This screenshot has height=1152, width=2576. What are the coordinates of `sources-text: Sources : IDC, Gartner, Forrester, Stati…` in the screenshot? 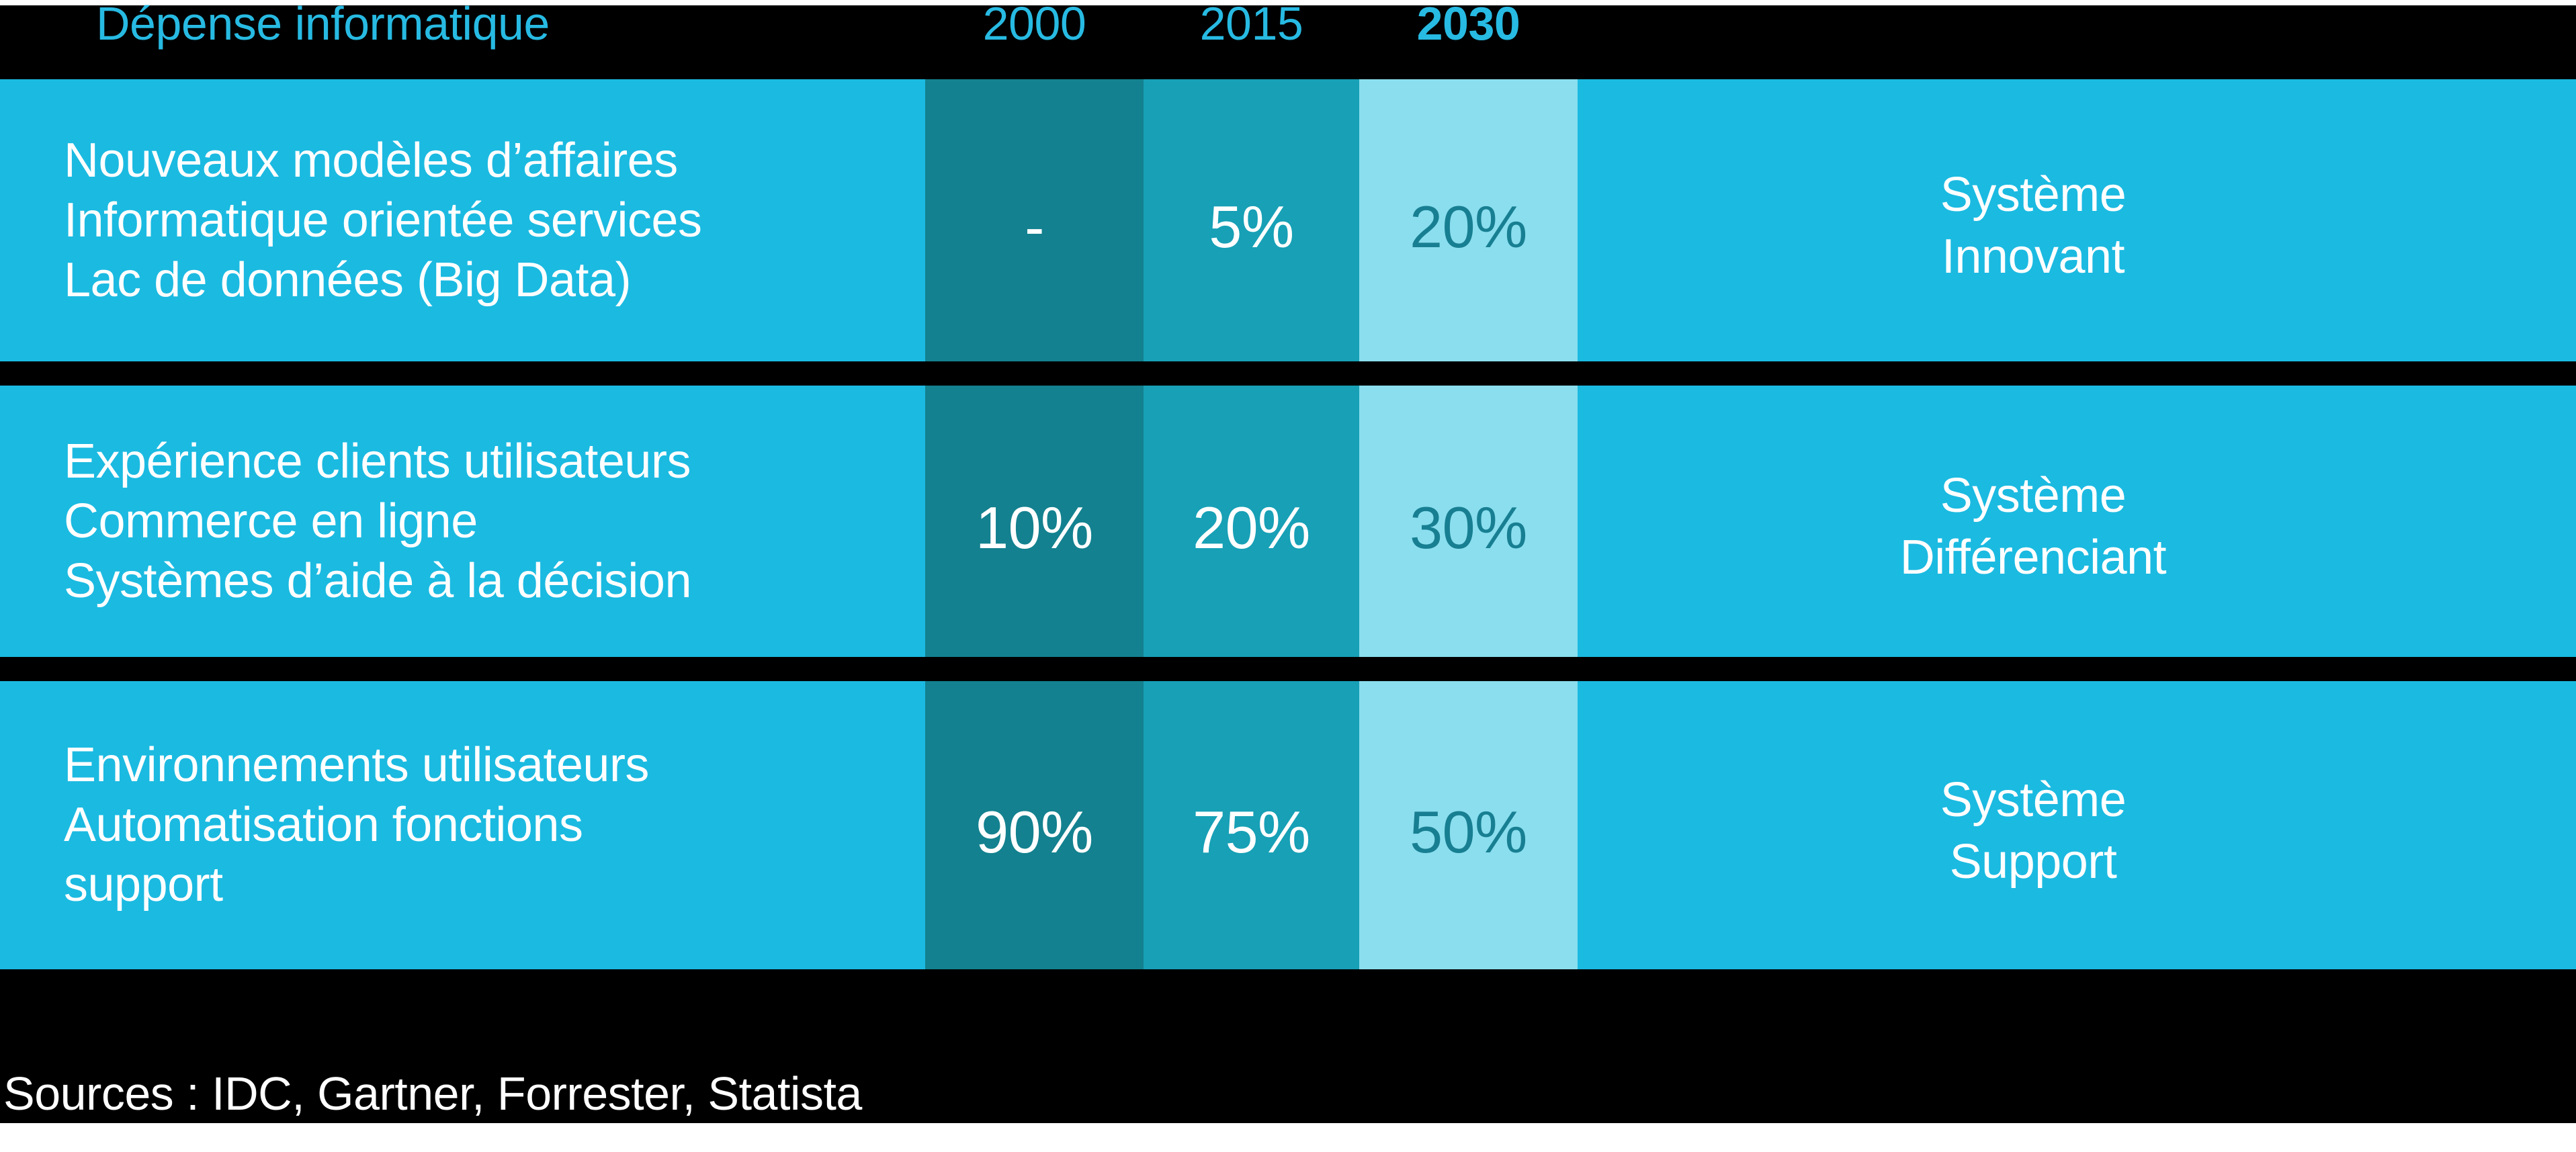 It's located at (432, 1093).